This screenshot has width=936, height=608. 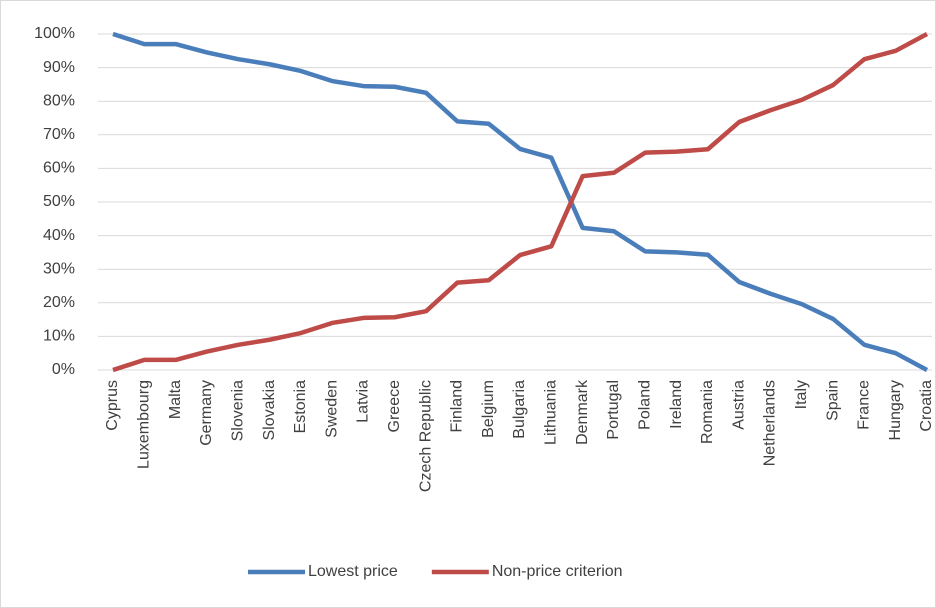 I want to click on y-tick-label: 100%, so click(x=54, y=33).